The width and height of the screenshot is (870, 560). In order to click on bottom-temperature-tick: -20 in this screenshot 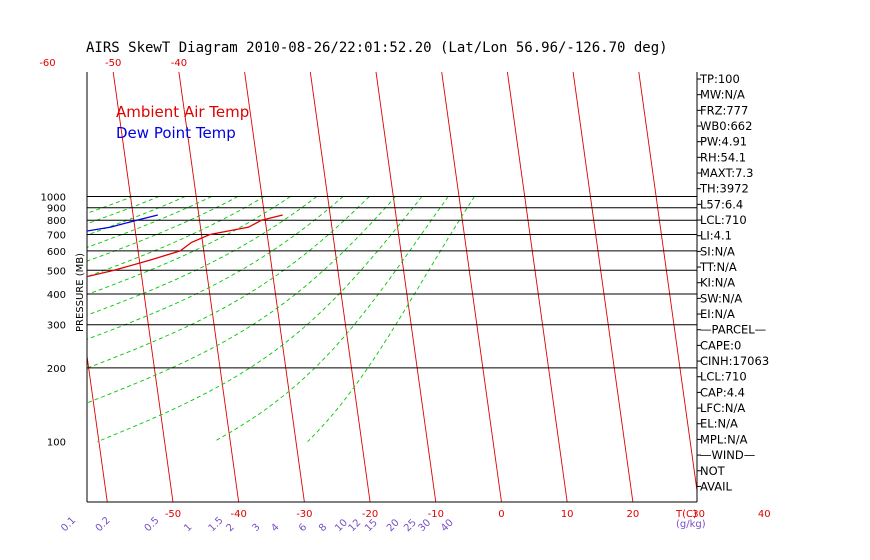, I will do `click(370, 514)`.